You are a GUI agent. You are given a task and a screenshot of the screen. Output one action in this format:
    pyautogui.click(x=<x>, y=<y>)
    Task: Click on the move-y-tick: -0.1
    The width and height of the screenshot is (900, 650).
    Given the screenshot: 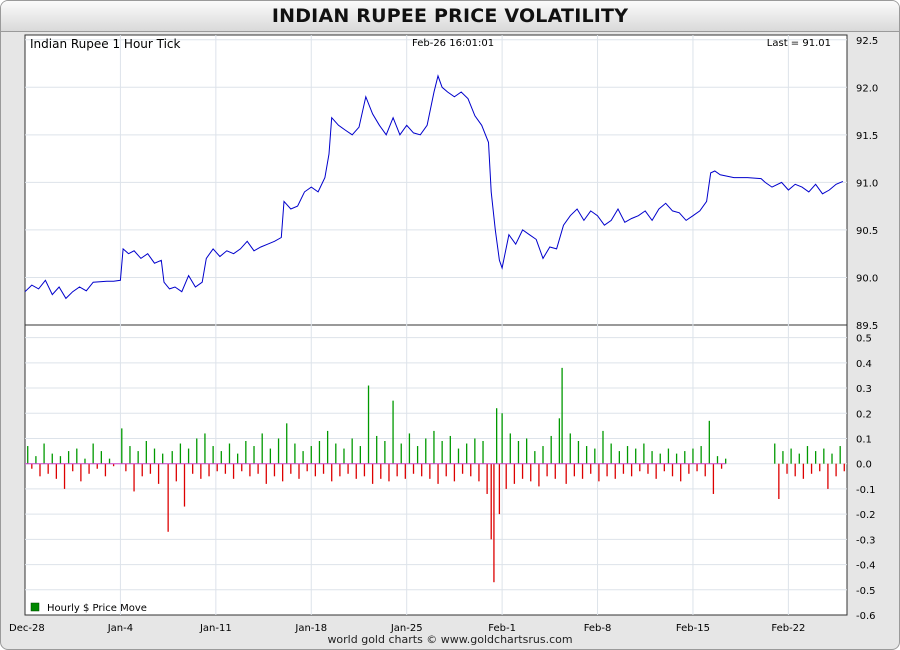 What is the action you would take?
    pyautogui.click(x=866, y=490)
    